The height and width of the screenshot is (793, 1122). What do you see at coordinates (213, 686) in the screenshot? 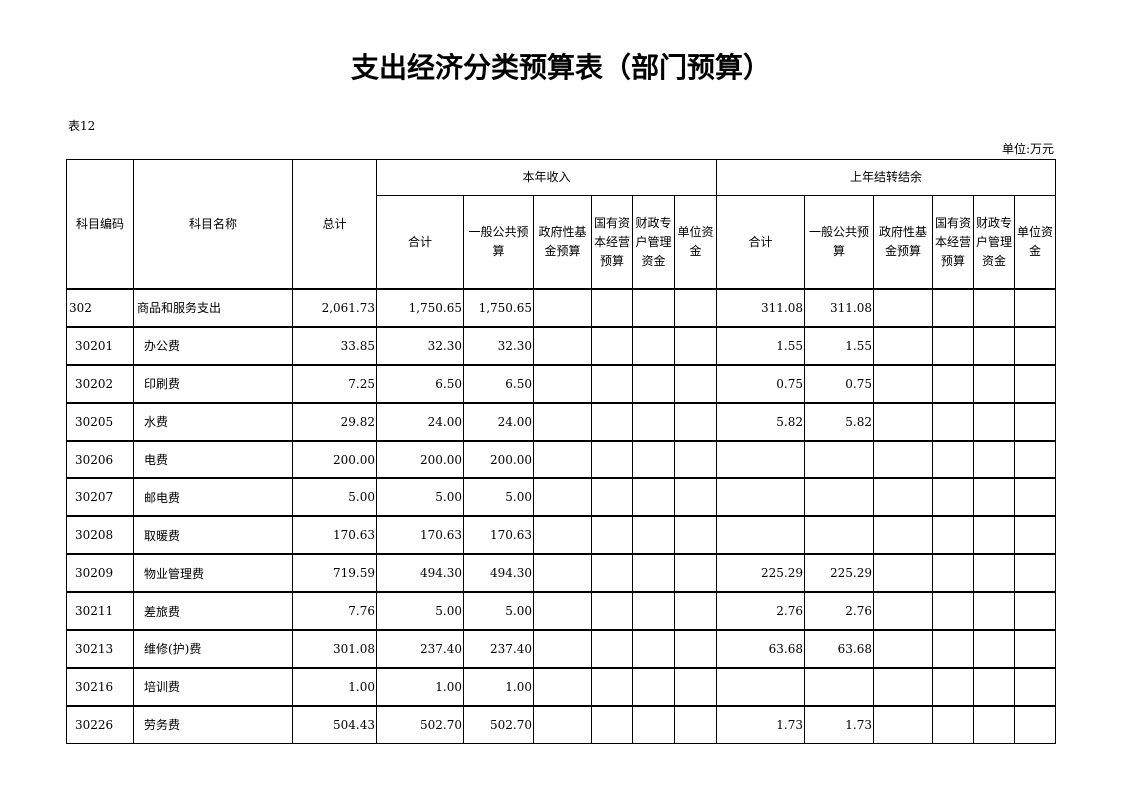
I see `cell-name: 培训费` at bounding box center [213, 686].